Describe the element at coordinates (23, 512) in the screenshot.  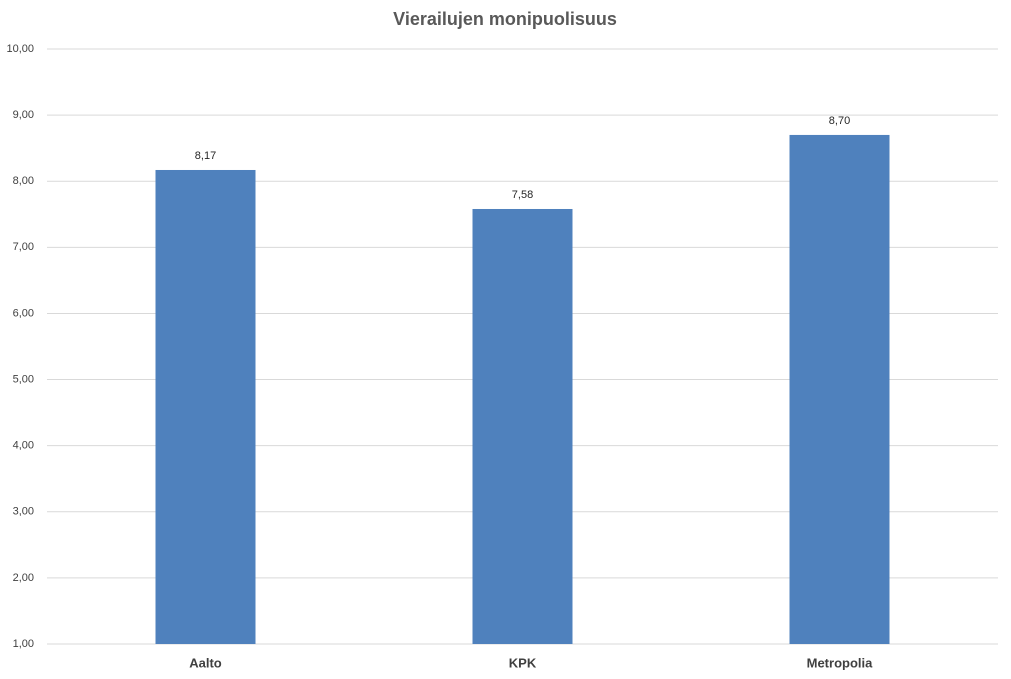
I see `y-tick-label: 3,00` at that location.